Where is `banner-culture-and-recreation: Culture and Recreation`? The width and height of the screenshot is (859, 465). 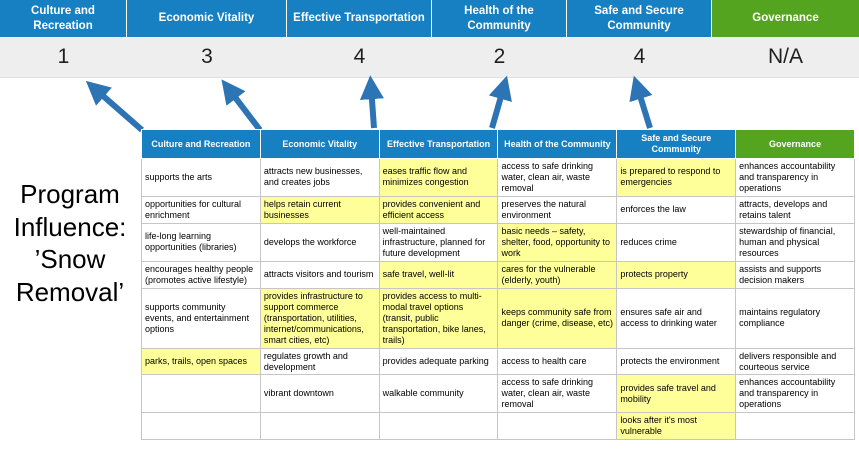 banner-culture-and-recreation: Culture and Recreation is located at coordinates (63, 18).